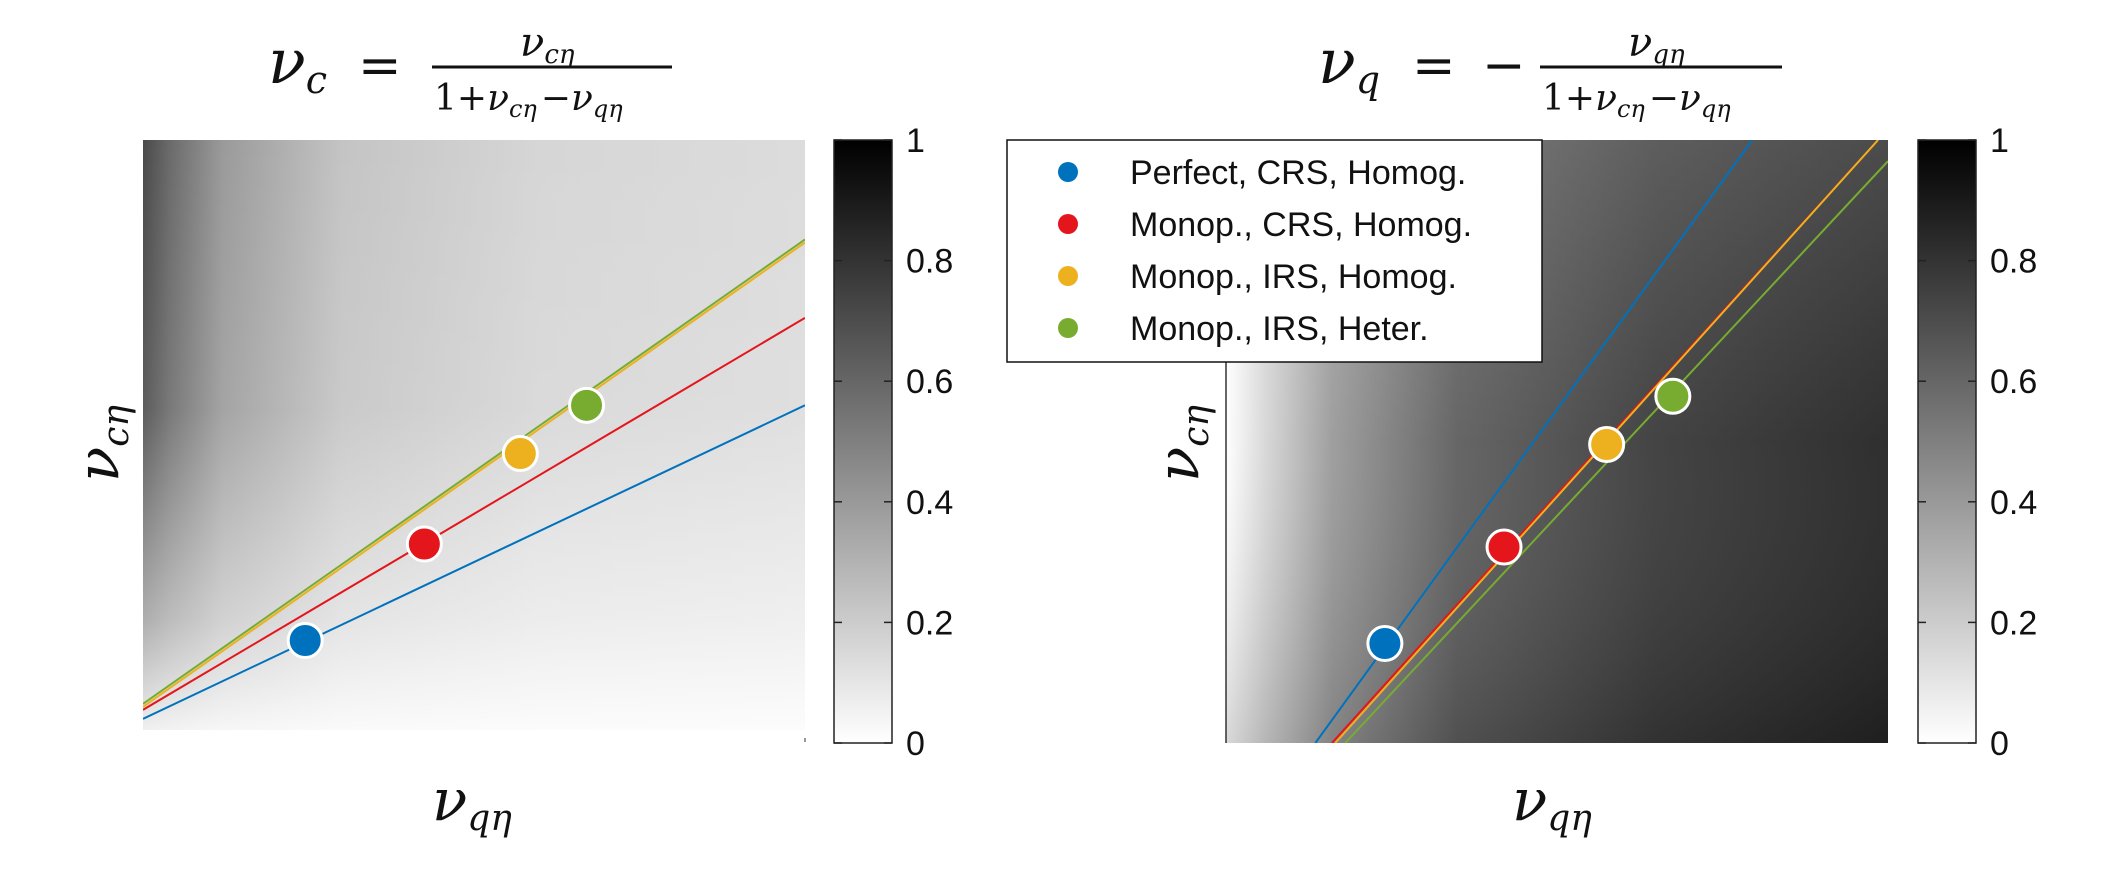 The height and width of the screenshot is (878, 2118). I want to click on left-title-denominator: 1+νcη −νqη, so click(528, 100).